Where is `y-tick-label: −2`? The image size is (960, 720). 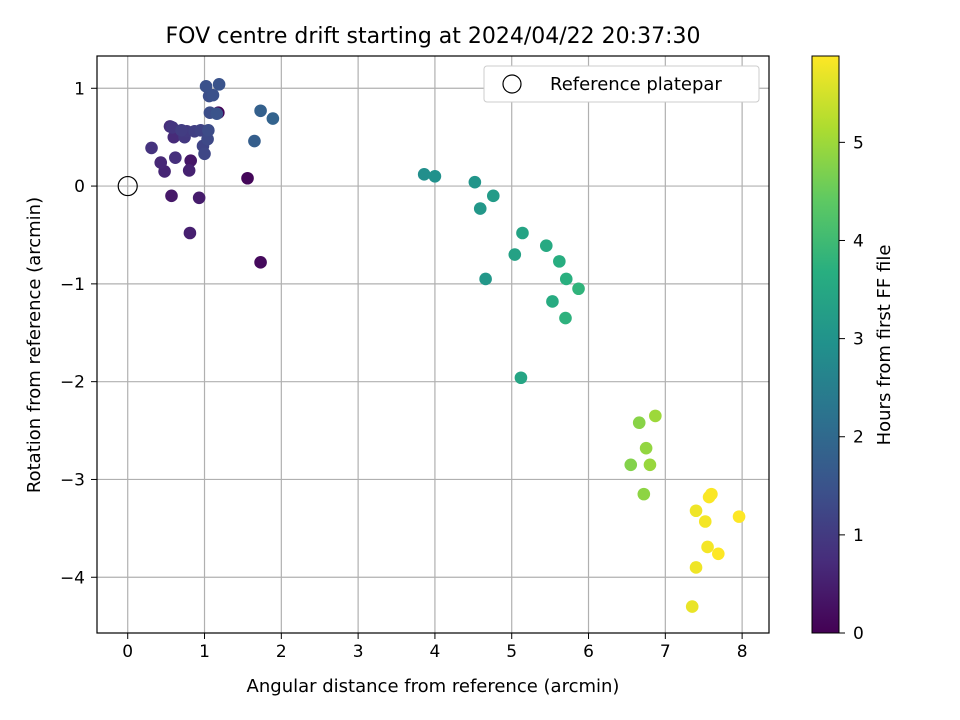 y-tick-label: −2 is located at coordinates (72, 383).